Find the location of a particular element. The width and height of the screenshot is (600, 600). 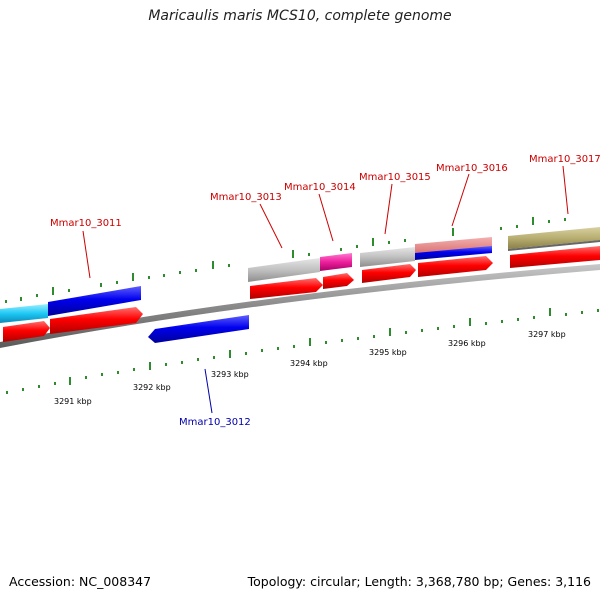

gene-label-3016: Mmar10_3016 is located at coordinates (472, 168).